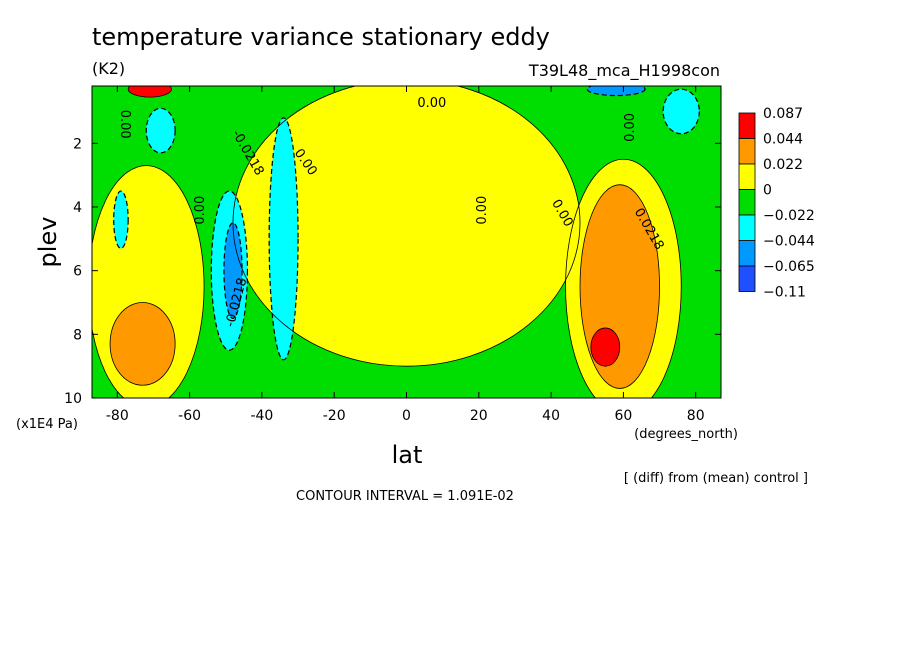  Describe the element at coordinates (776, 203) in the screenshot. I see `colorbar: 0.087 0.044 0.022 0 −0.022 −0.044 −0.065 −0.11` at that location.